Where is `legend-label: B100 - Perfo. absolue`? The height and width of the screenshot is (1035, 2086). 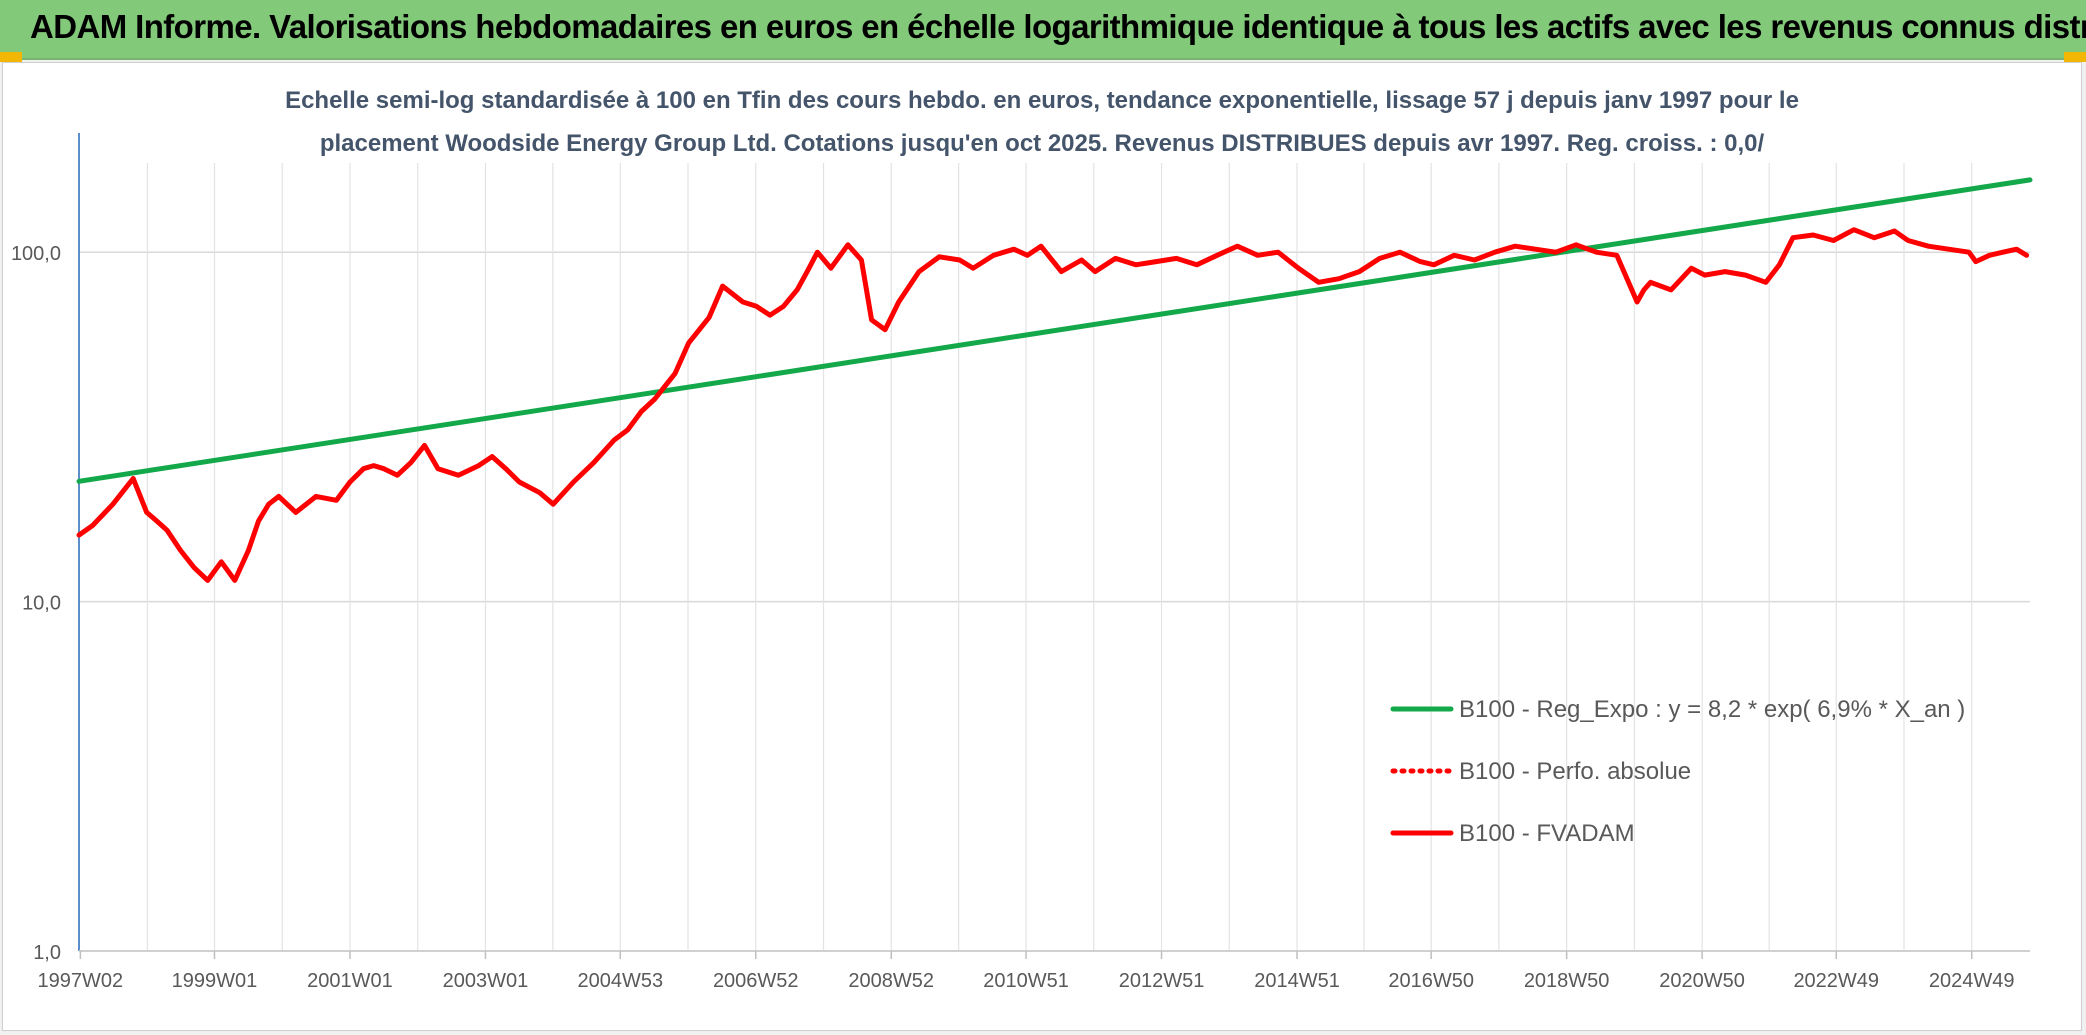
legend-label: B100 - Perfo. absolue is located at coordinates (1575, 771).